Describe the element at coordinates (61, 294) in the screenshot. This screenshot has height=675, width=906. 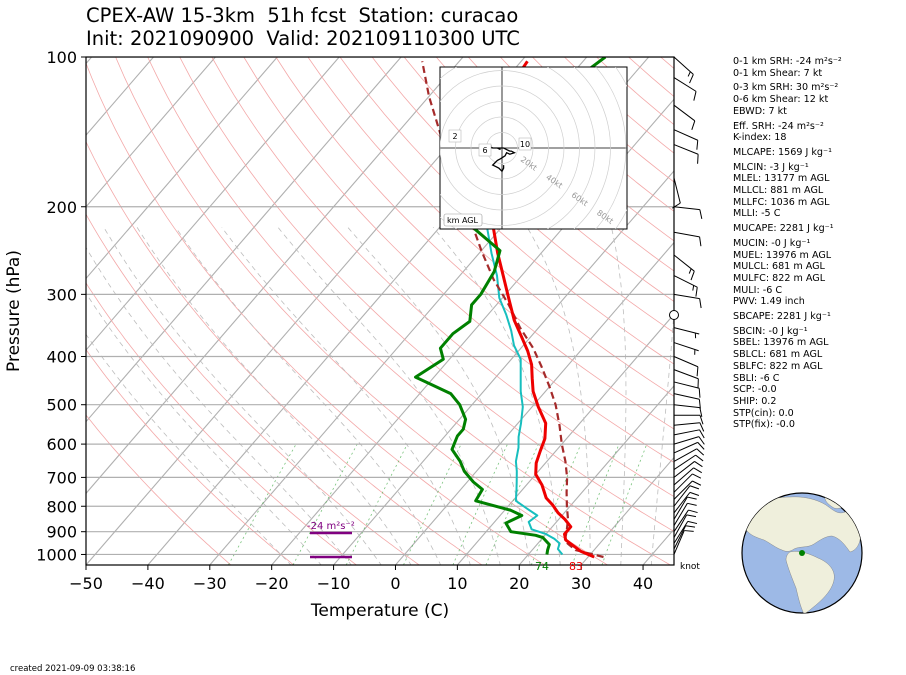
I see `y-tick-label: 300` at that location.